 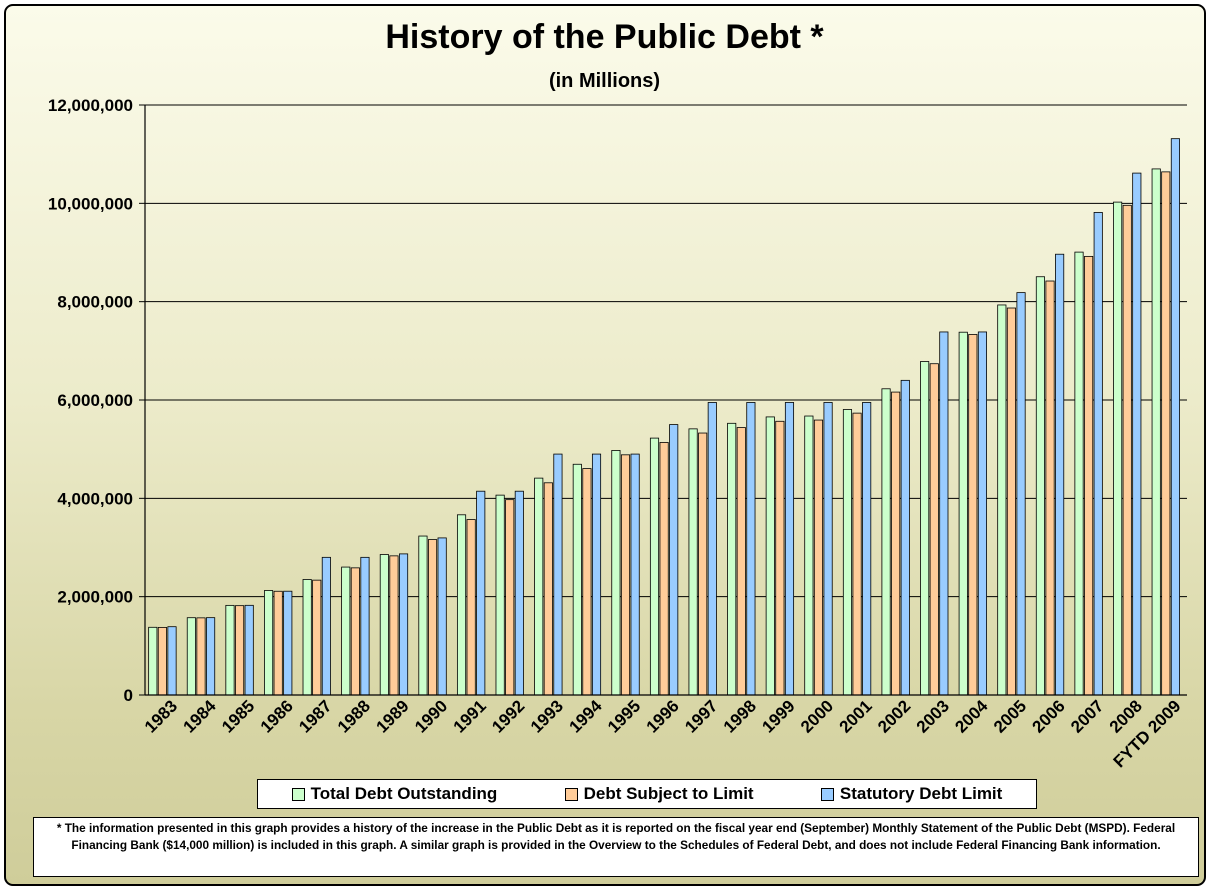 I want to click on y-tick-label: 0, so click(x=128, y=695).